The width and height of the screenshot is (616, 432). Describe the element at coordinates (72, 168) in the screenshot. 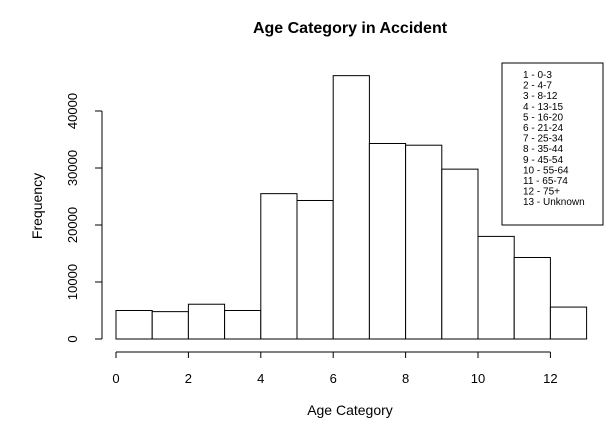

I see `y-tick-label: 30000` at that location.